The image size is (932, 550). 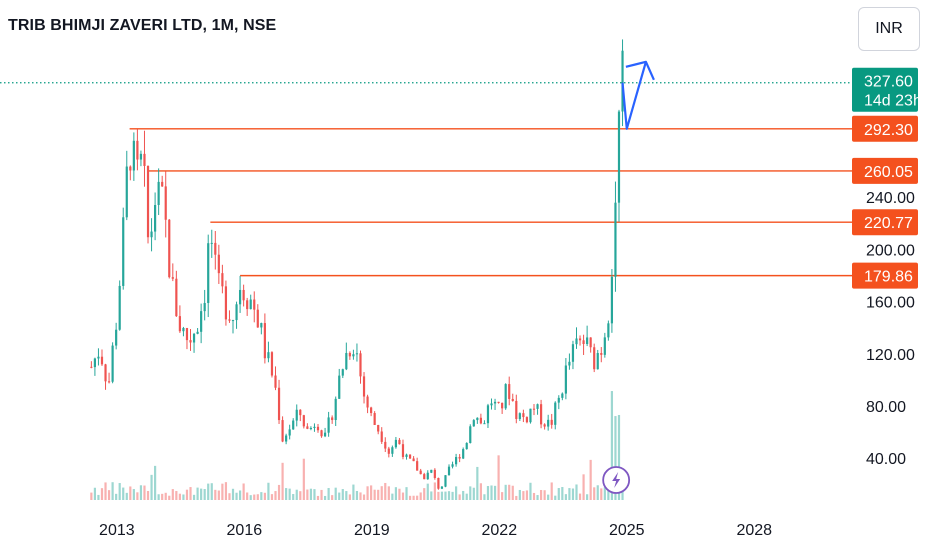 I want to click on price-tag-countdown: 14d 23h, so click(x=893, y=101).